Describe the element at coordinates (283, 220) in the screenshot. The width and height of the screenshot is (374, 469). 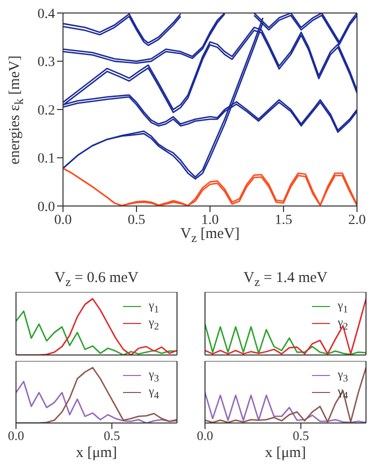
I see `x-tick-label: 1.5` at that location.